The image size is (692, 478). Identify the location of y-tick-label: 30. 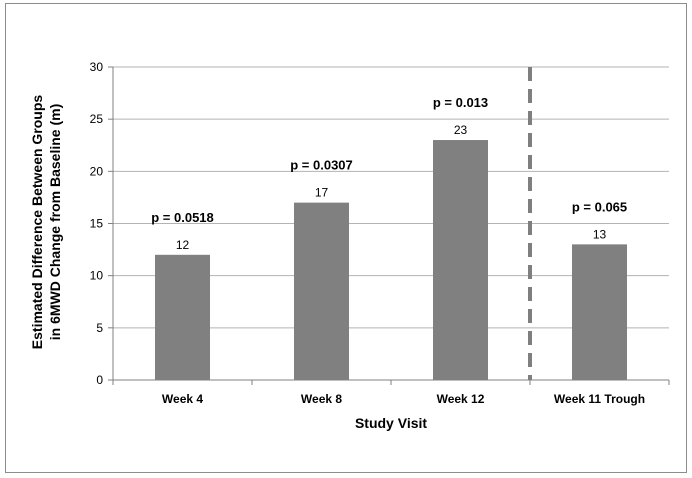
(97, 67).